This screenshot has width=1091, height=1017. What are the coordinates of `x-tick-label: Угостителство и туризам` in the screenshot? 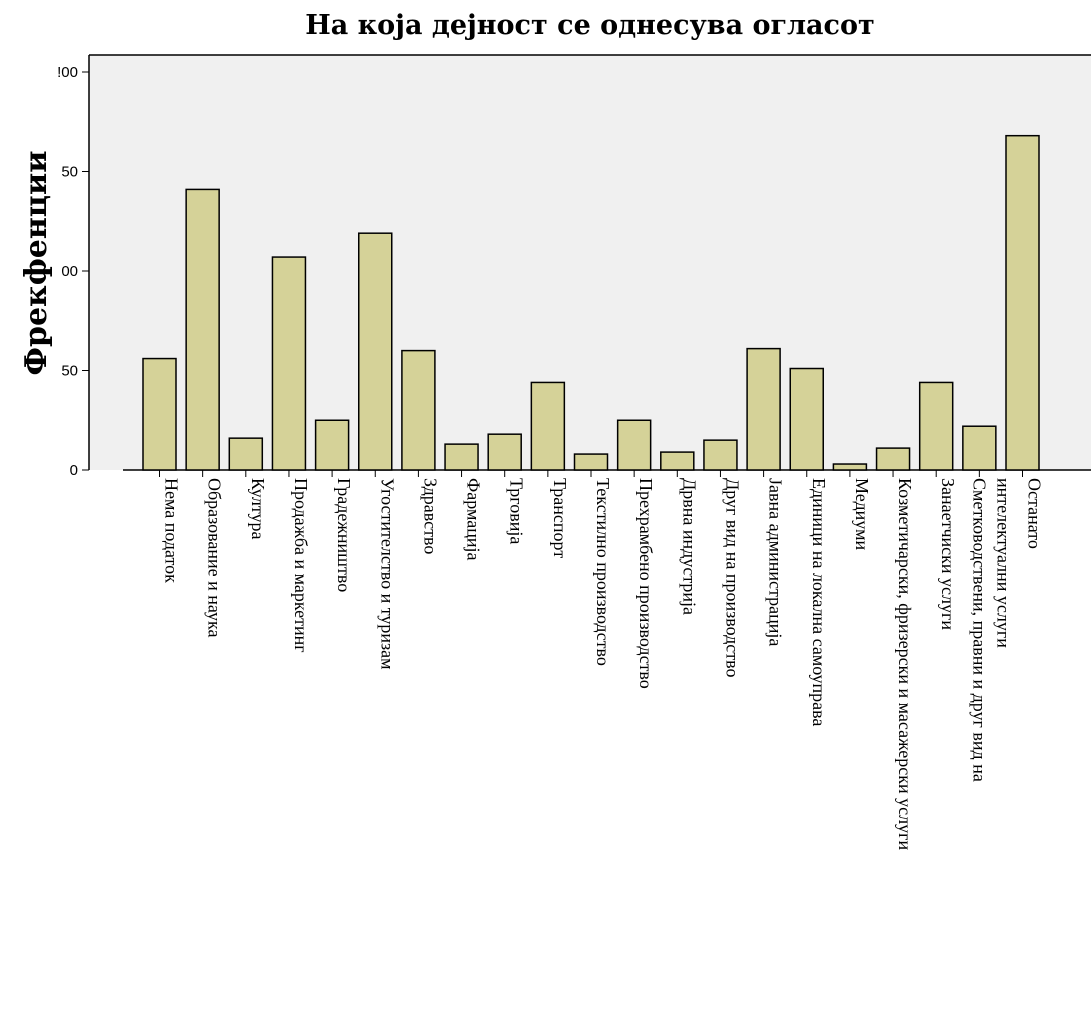 It's located at (387, 574).